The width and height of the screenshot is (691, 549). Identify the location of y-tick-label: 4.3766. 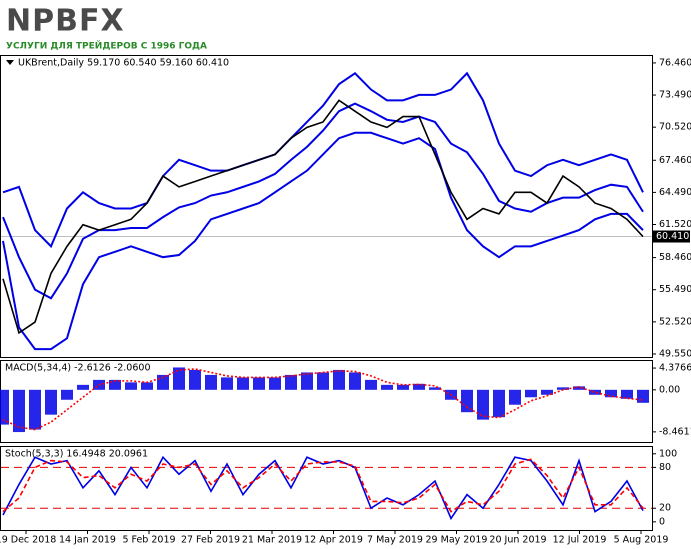
(675, 368).